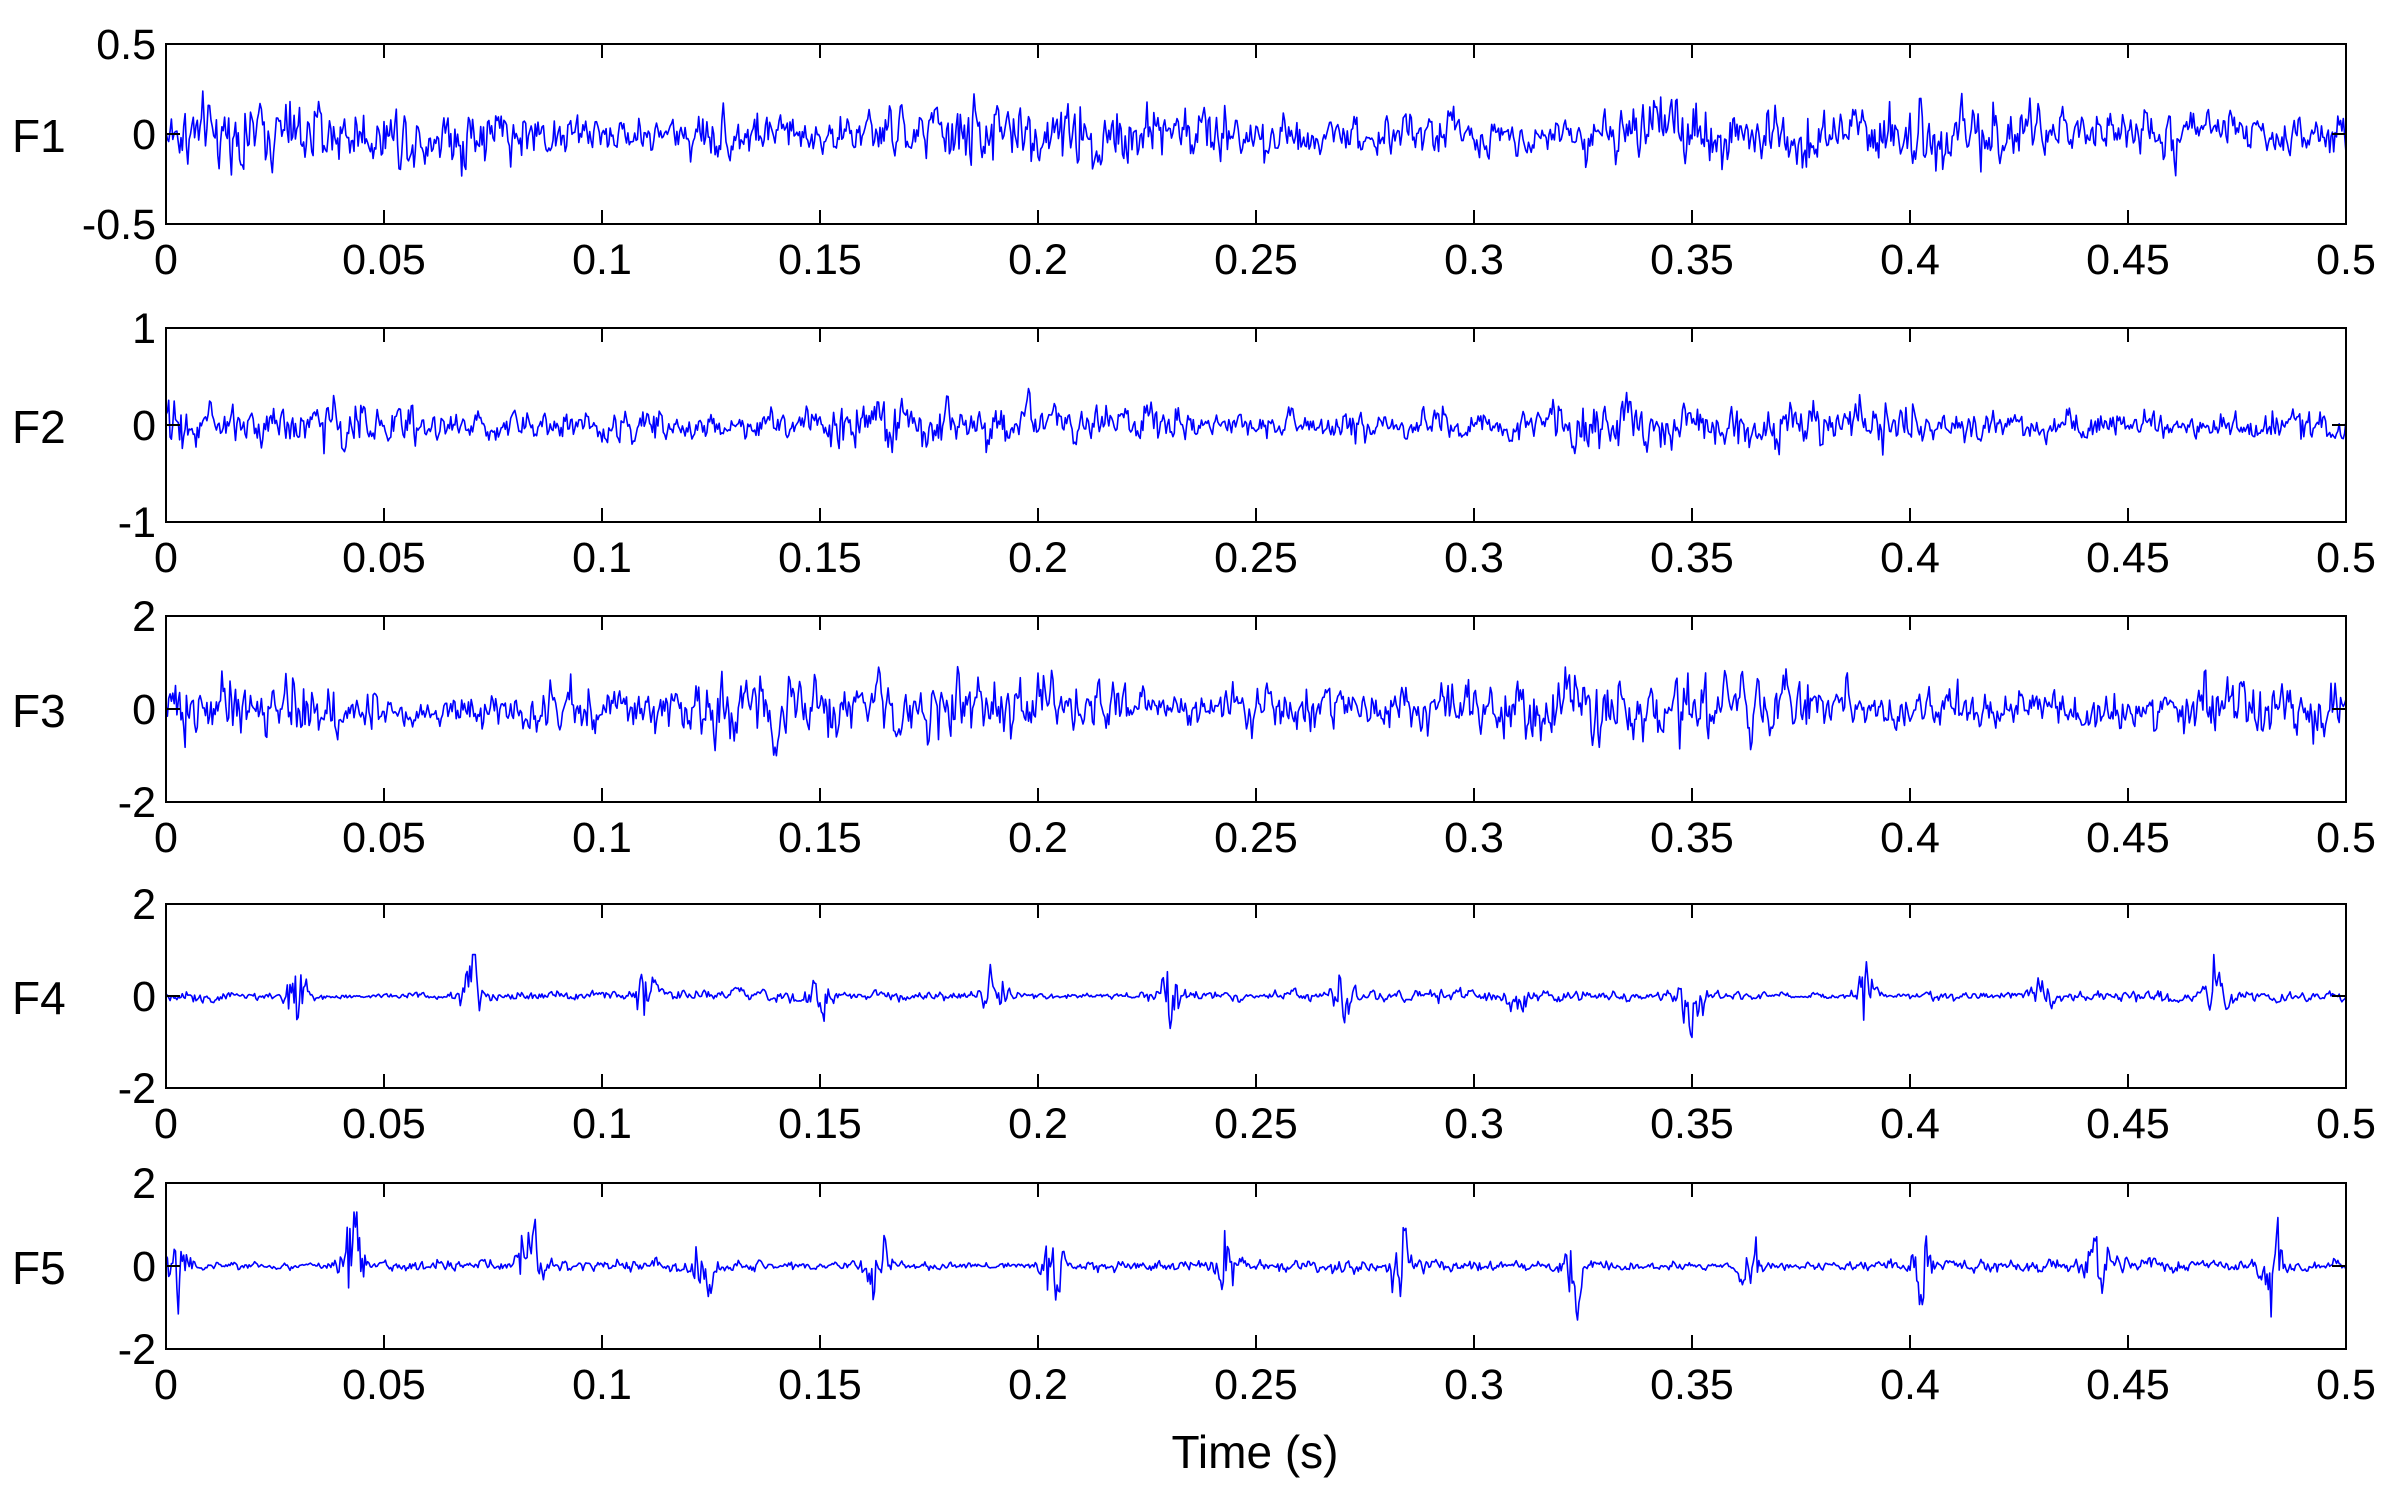  I want to click on y-tick-label: 1, so click(144, 329).